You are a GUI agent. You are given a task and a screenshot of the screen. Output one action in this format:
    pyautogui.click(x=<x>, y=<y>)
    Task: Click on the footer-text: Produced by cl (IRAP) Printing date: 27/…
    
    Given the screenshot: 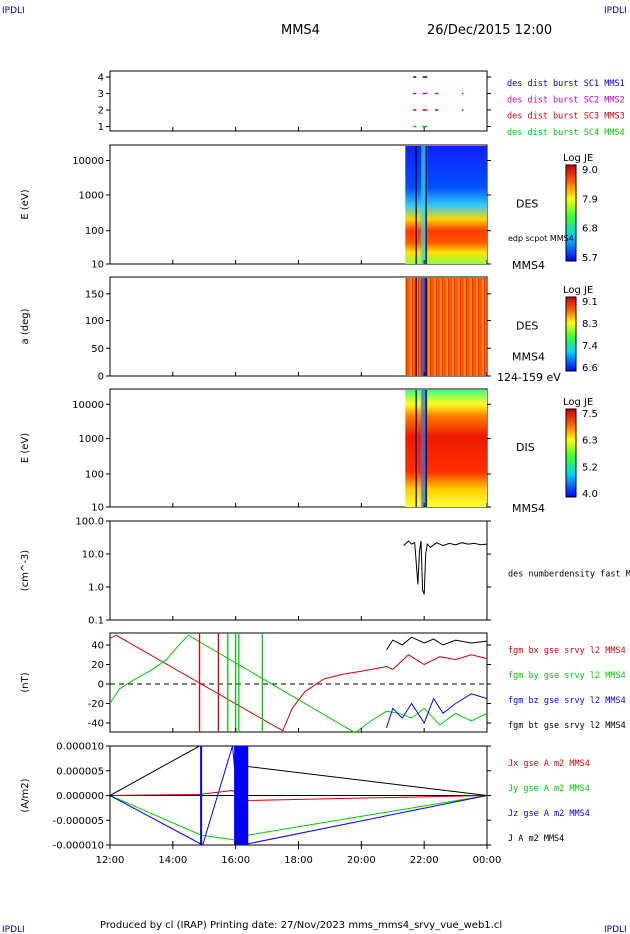 What is the action you would take?
    pyautogui.click(x=301, y=925)
    